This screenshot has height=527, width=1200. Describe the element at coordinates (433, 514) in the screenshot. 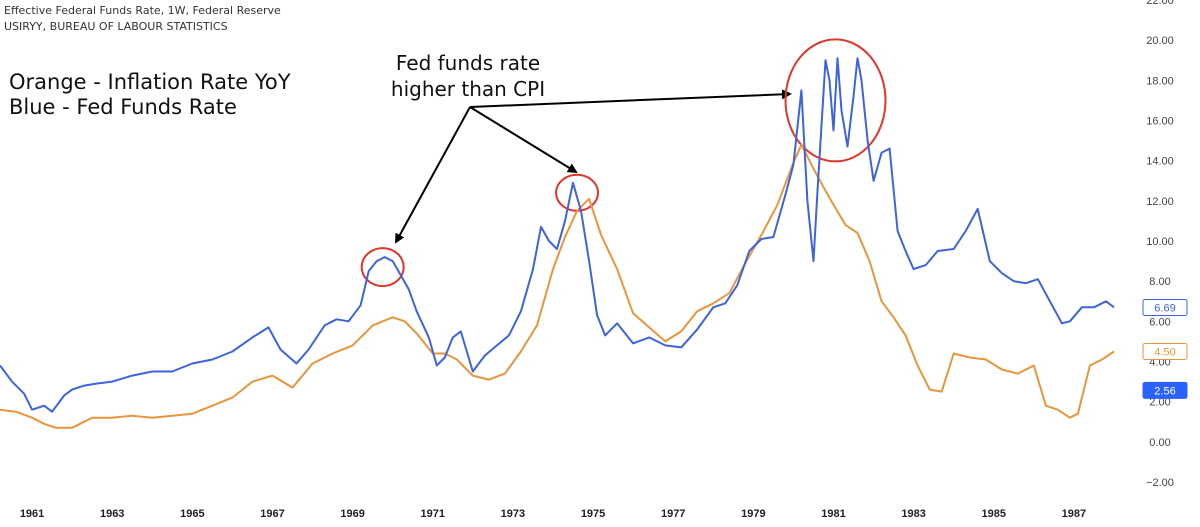

I see `x-tick-label: 1971` at that location.